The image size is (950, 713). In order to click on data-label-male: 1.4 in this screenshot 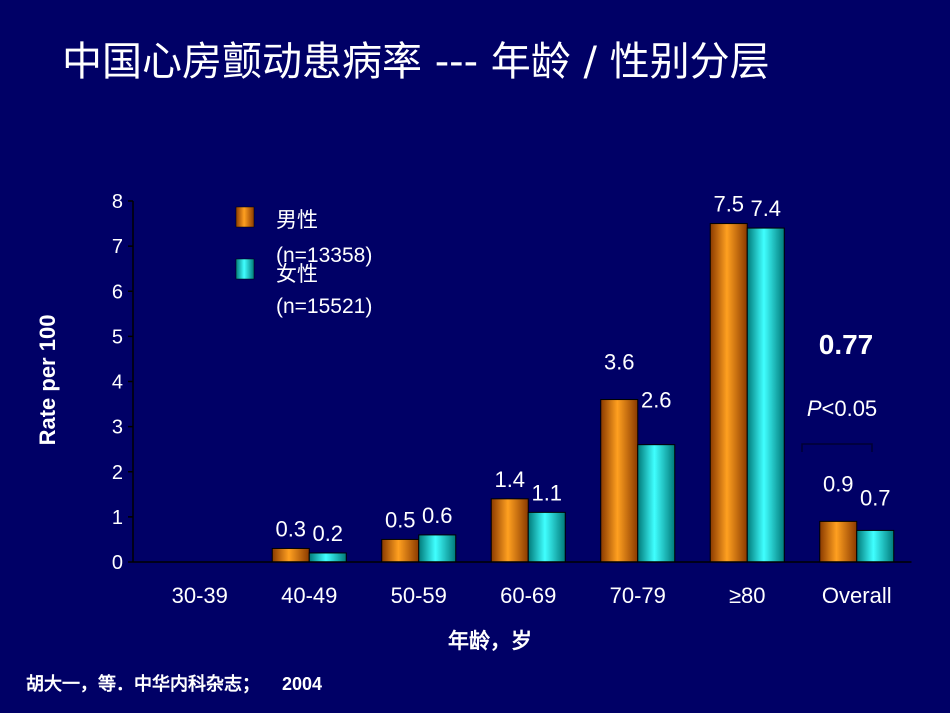, I will do `click(509, 479)`.